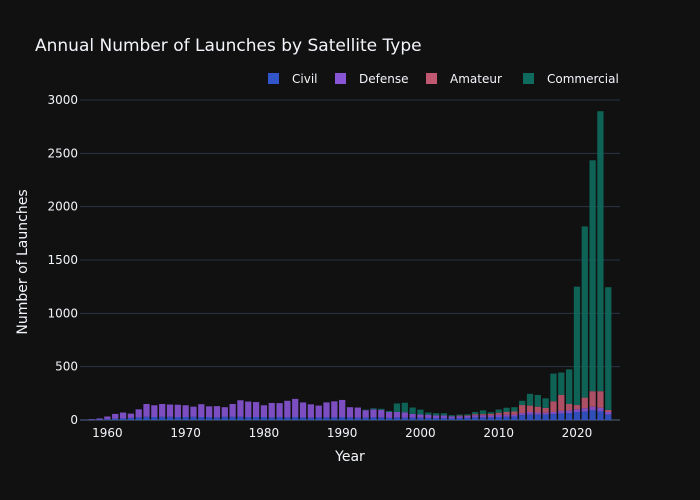 Image resolution: width=700 pixels, height=500 pixels. I want to click on bar-defense-1991, so click(350, 412).